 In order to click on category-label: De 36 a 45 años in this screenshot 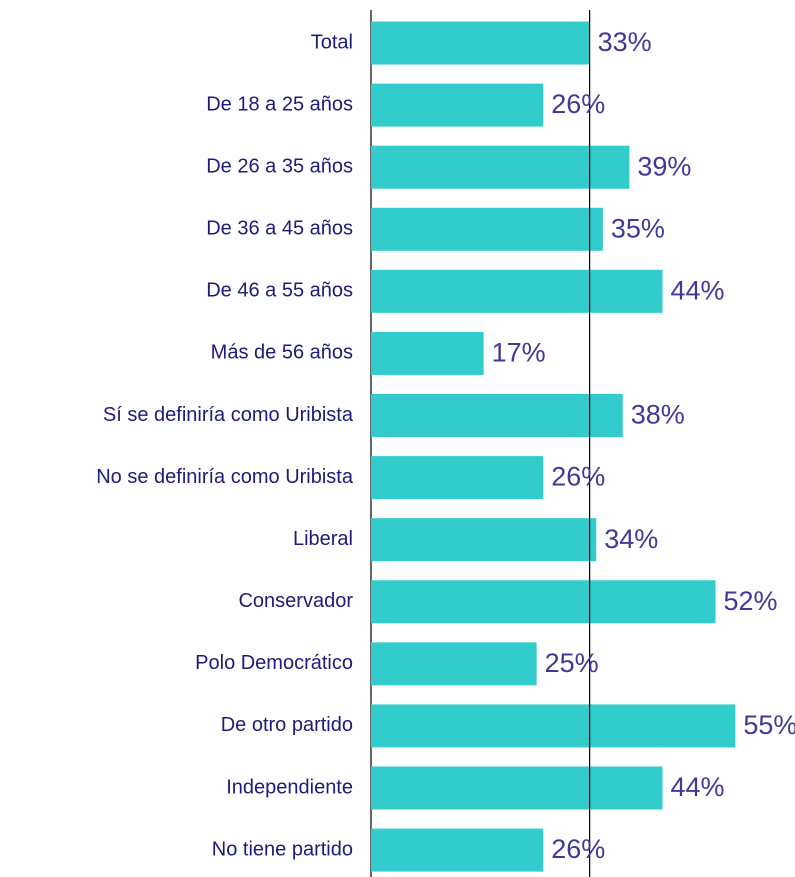, I will do `click(279, 229)`.